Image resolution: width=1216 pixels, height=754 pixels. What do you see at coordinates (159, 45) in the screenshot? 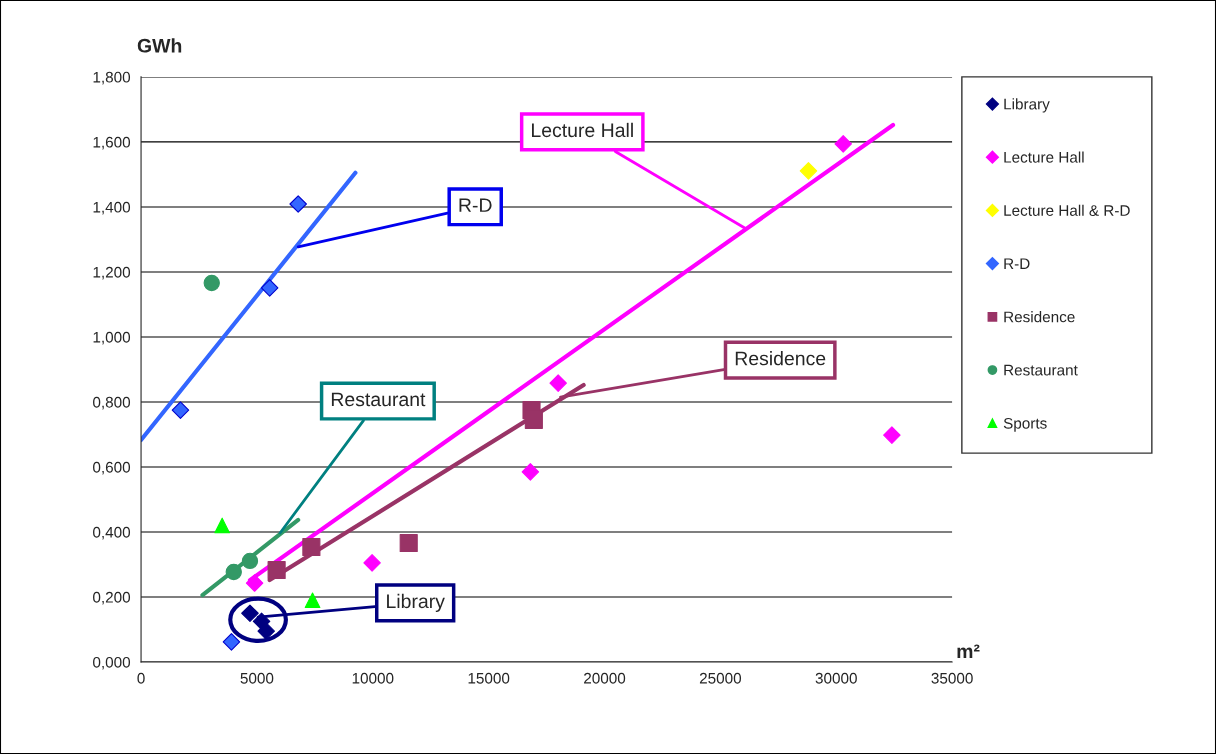
I see `y-axis-title: GWh` at bounding box center [159, 45].